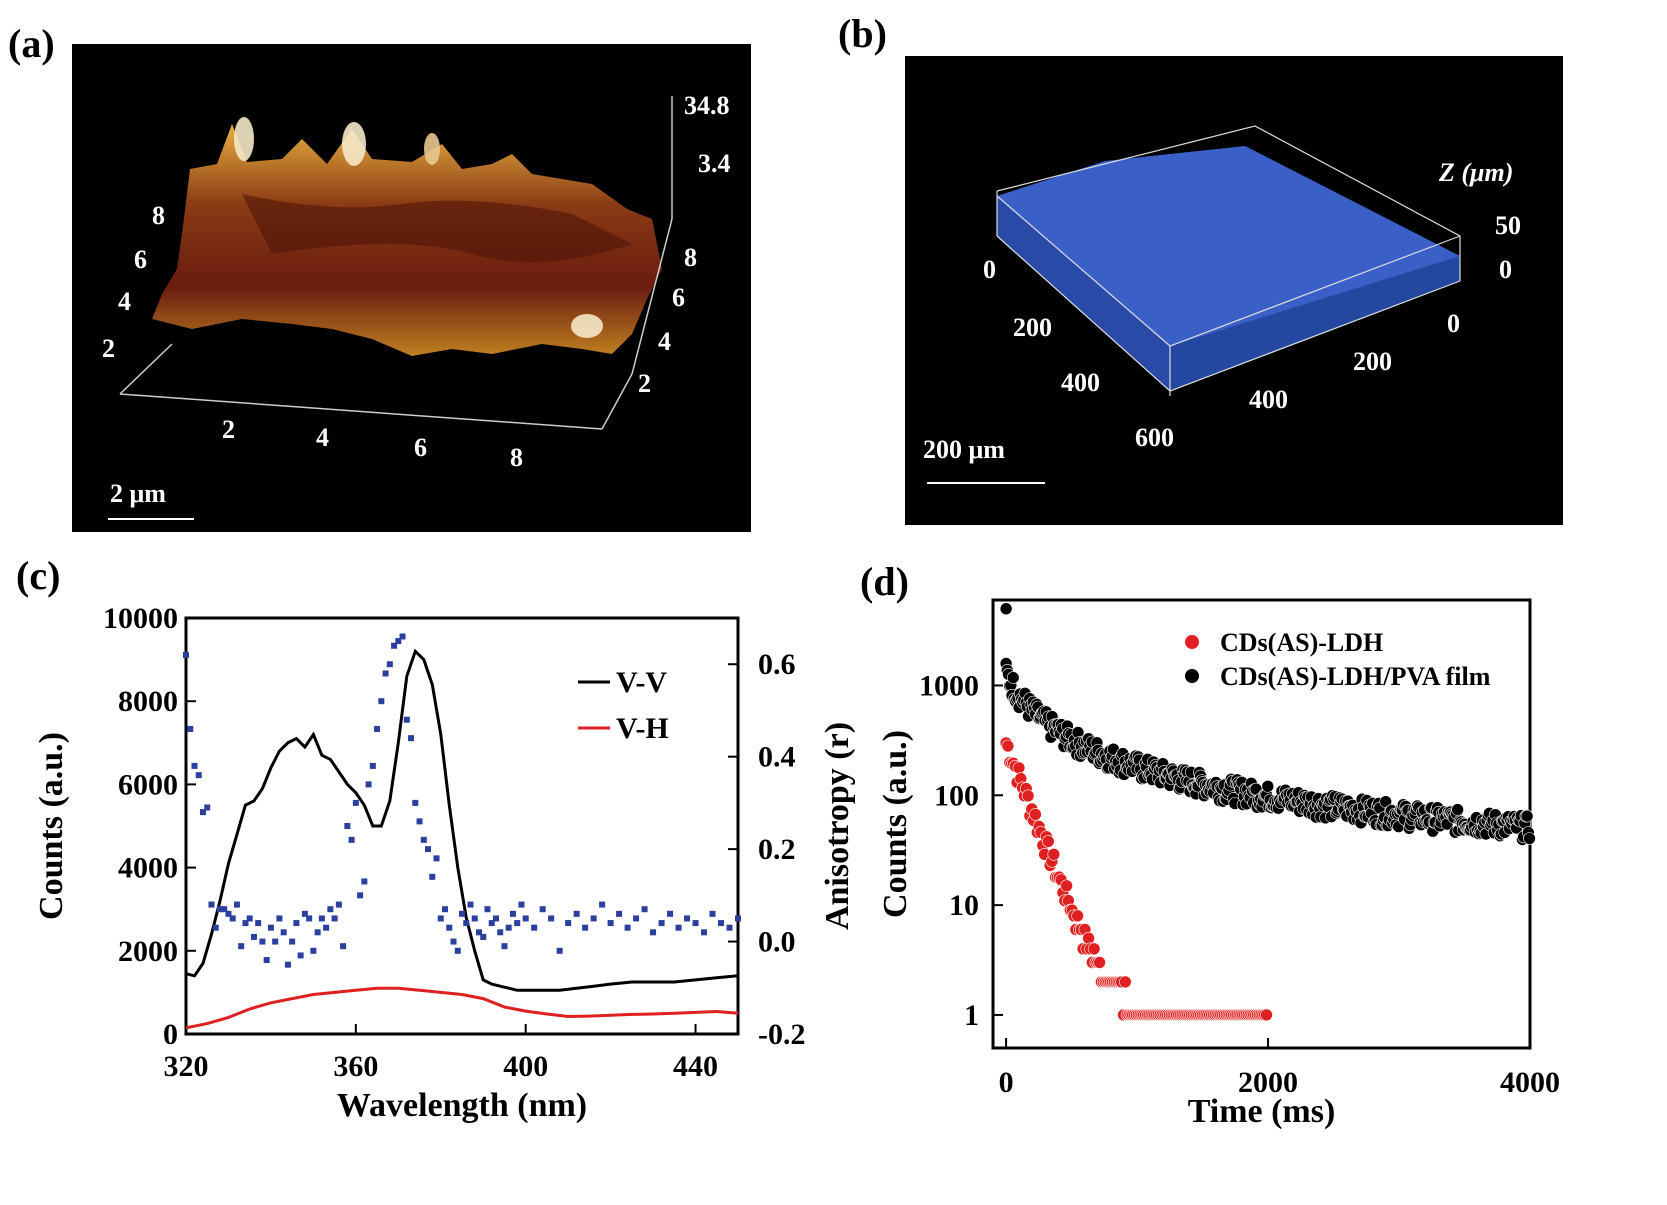 This screenshot has height=1205, width=1667. I want to click on chart-d-y-tick-label: 100, so click(956, 795).